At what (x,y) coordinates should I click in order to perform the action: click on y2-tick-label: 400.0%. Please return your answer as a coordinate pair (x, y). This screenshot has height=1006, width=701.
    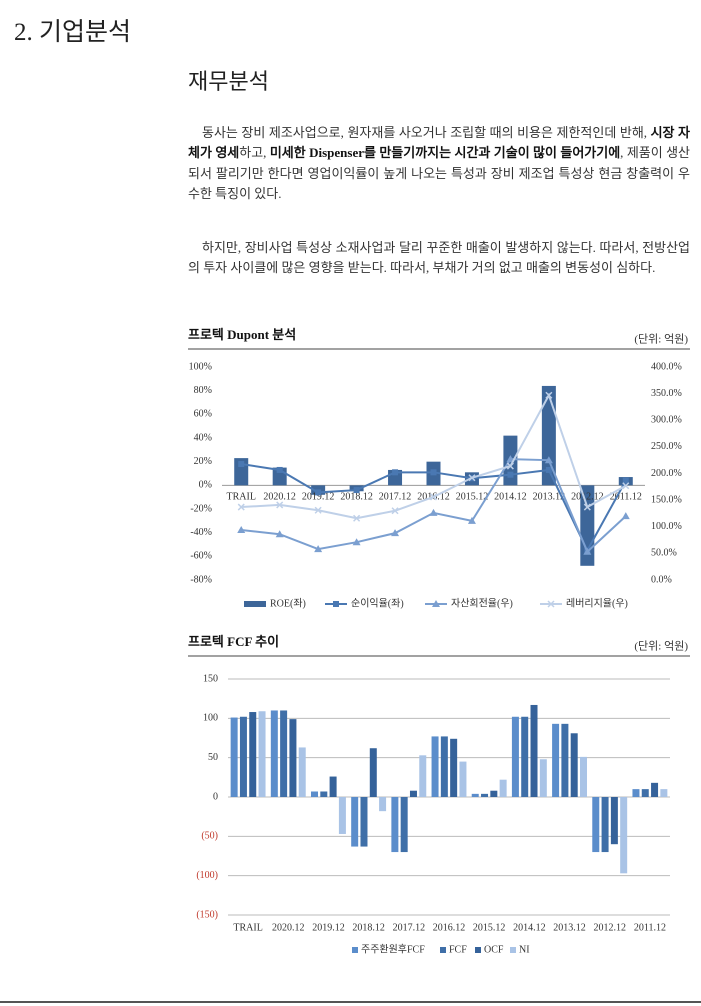
    Looking at the image, I should click on (666, 366).